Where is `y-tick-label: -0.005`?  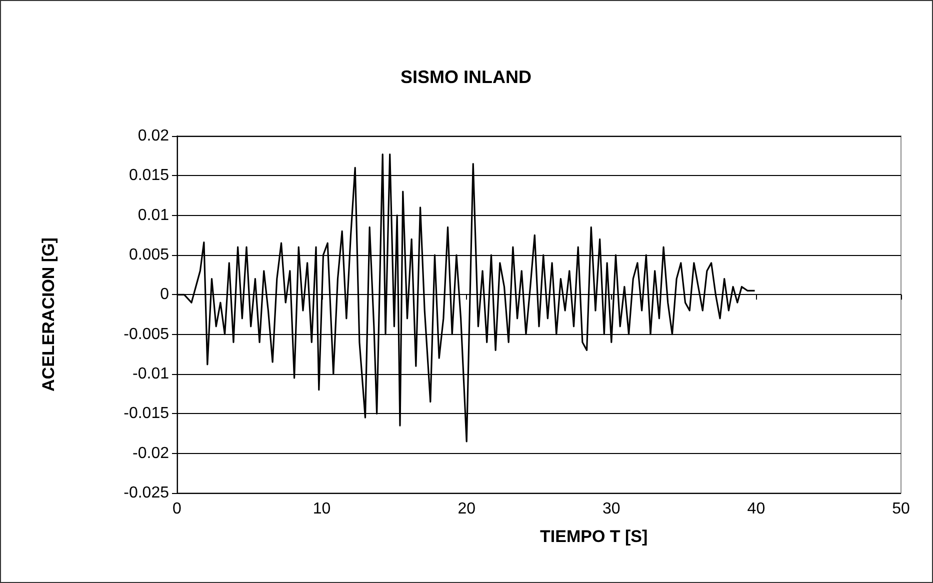 y-tick-label: -0.005 is located at coordinates (147, 334).